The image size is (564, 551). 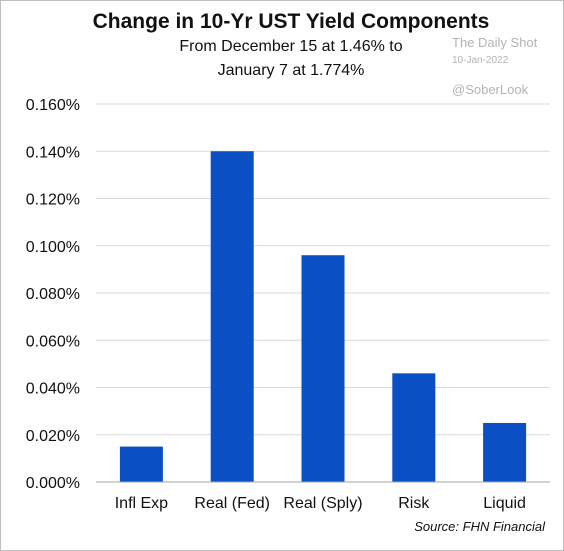 What do you see at coordinates (53, 152) in the screenshot?
I see `y-tick-label: 0.140%` at bounding box center [53, 152].